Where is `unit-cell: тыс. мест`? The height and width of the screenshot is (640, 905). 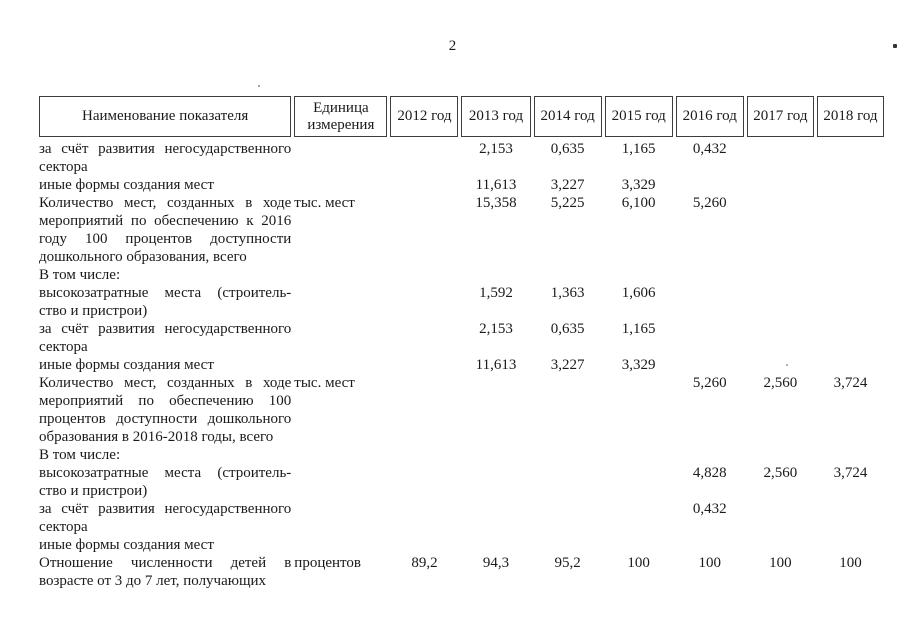
unit-cell: тыс. мест is located at coordinates (324, 383).